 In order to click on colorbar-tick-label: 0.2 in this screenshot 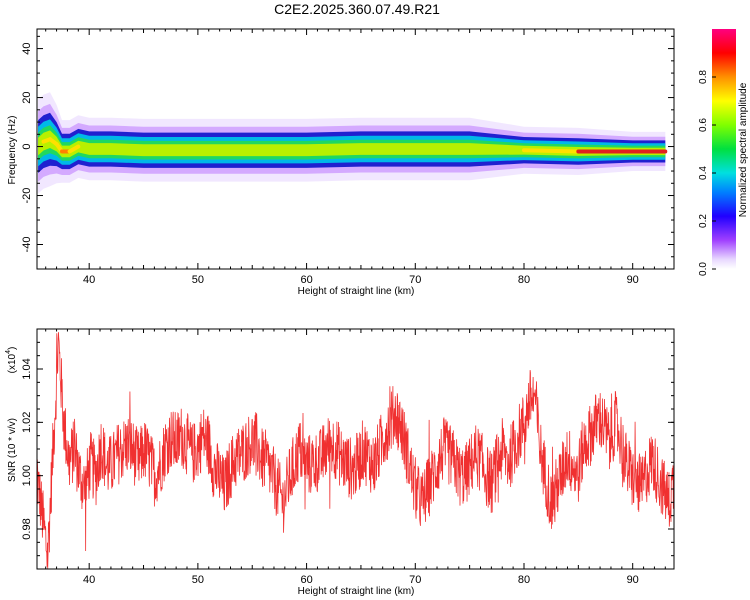, I will do `click(703, 221)`.